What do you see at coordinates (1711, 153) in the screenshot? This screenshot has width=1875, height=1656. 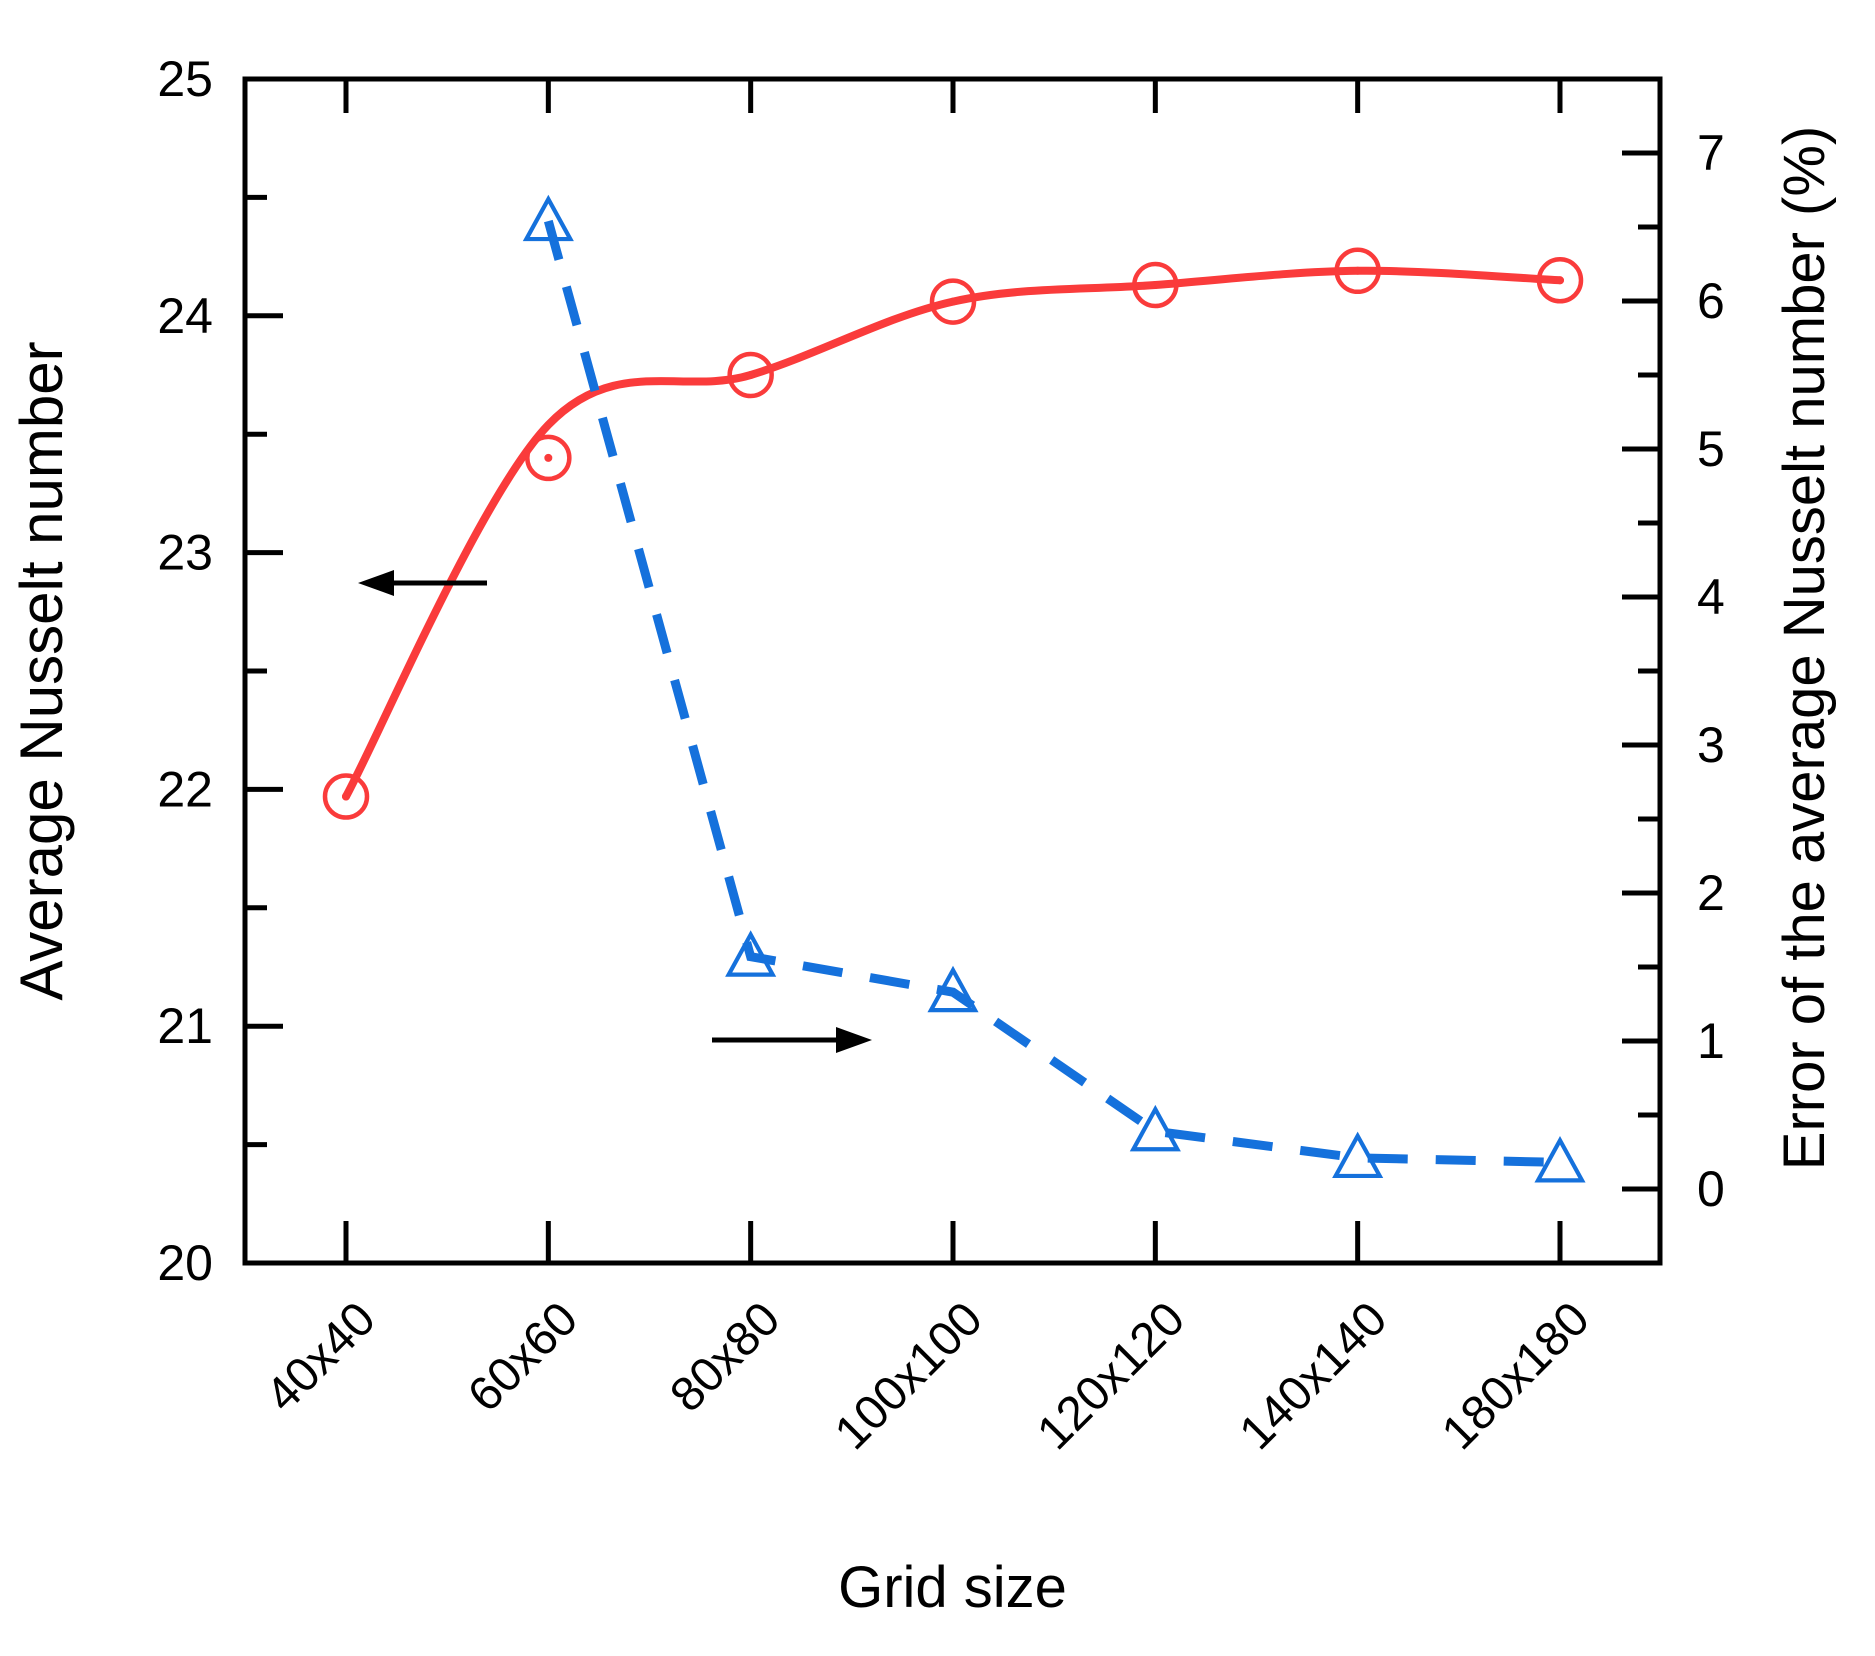 I see `right-tick-label: 7` at bounding box center [1711, 153].